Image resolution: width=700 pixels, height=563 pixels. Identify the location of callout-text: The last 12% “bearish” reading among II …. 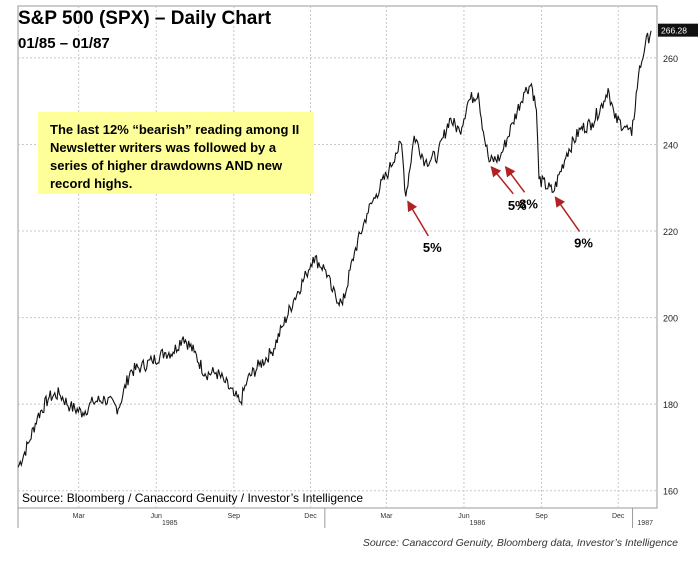
(175, 156).